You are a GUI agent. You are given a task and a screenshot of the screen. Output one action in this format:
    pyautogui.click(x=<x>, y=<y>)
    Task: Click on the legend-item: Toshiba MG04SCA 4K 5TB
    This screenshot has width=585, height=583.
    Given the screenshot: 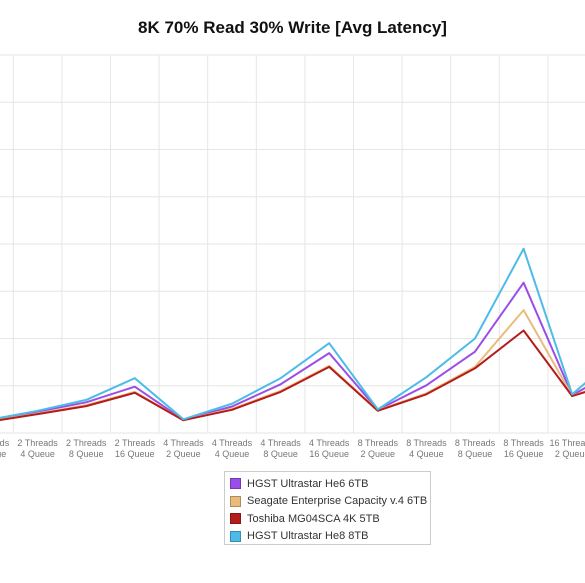 What is the action you would take?
    pyautogui.click(x=330, y=519)
    